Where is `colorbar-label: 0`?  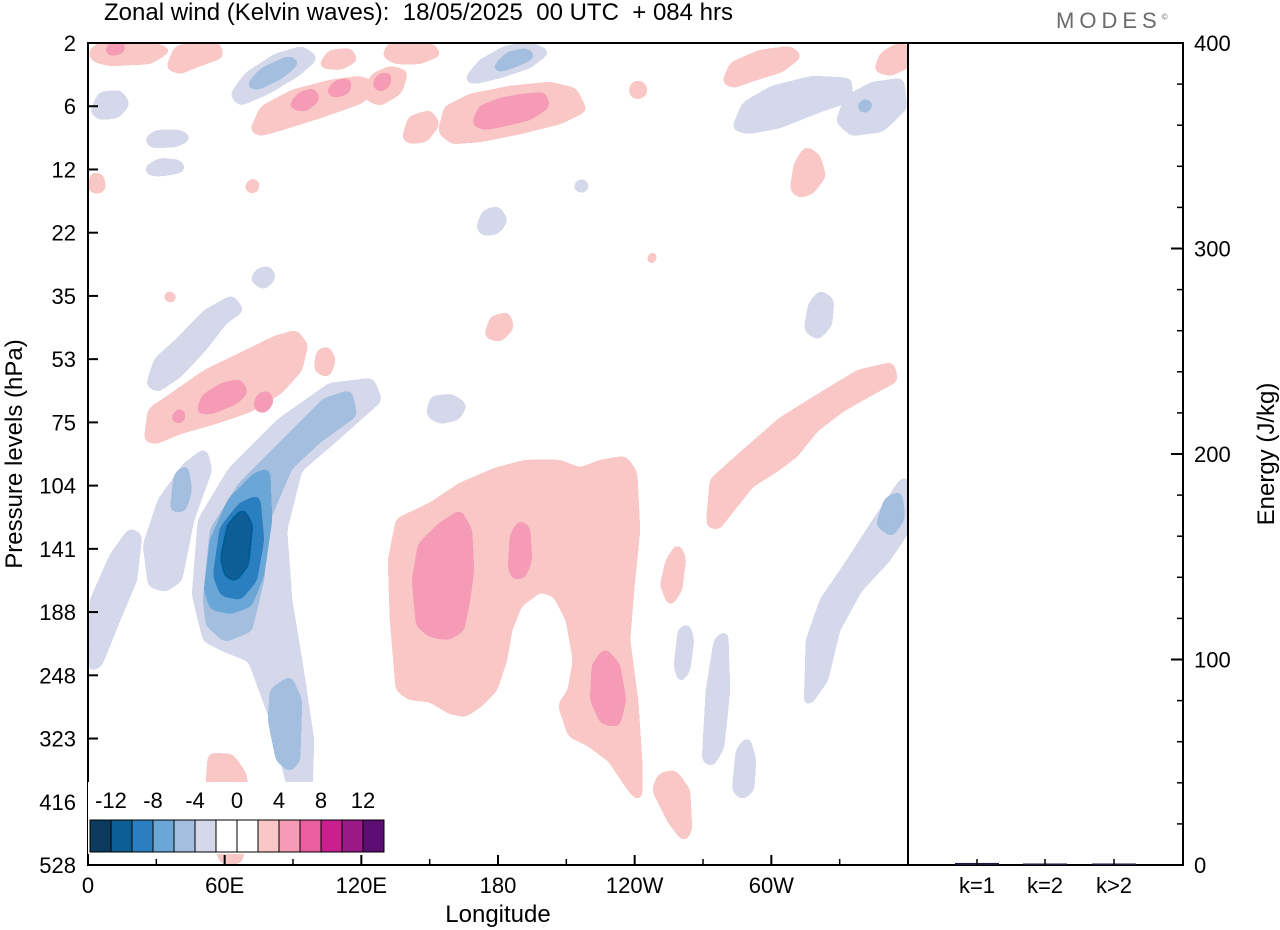 colorbar-label: 0 is located at coordinates (237, 800).